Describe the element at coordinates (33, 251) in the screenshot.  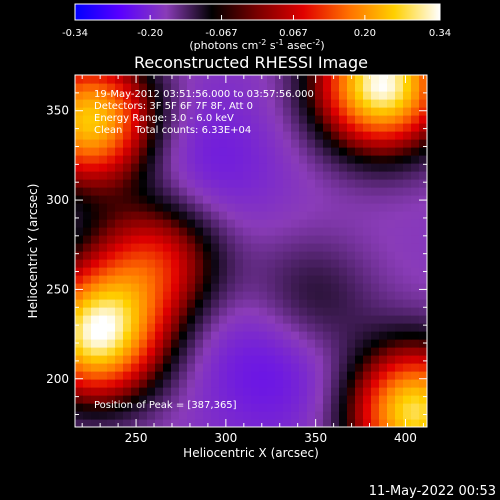
I see `y-axis-label: Heliocentric Y (arcsec)` at that location.